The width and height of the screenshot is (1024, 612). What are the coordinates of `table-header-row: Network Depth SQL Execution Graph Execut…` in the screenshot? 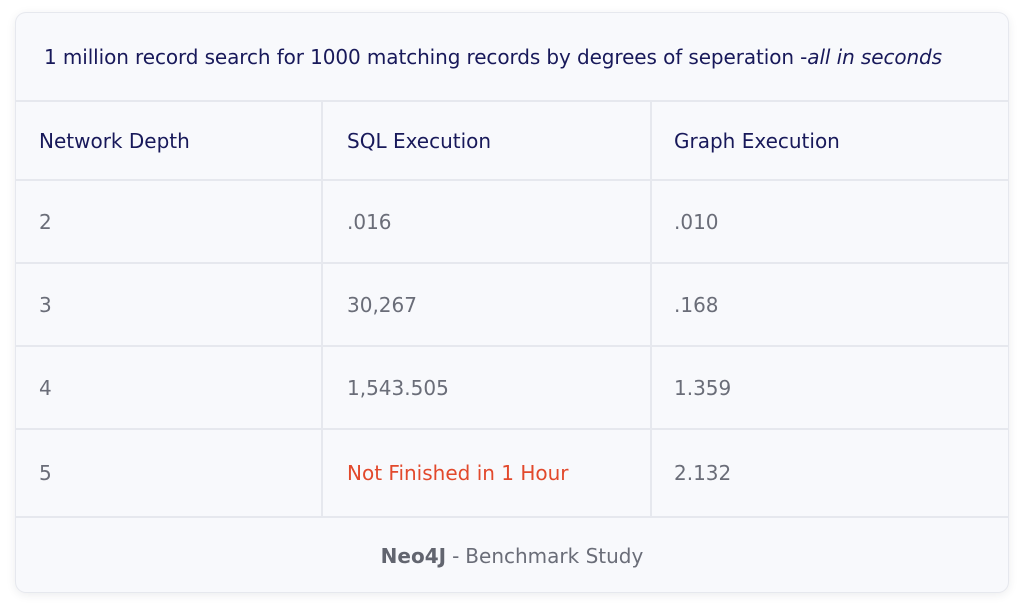 It's located at (512, 141).